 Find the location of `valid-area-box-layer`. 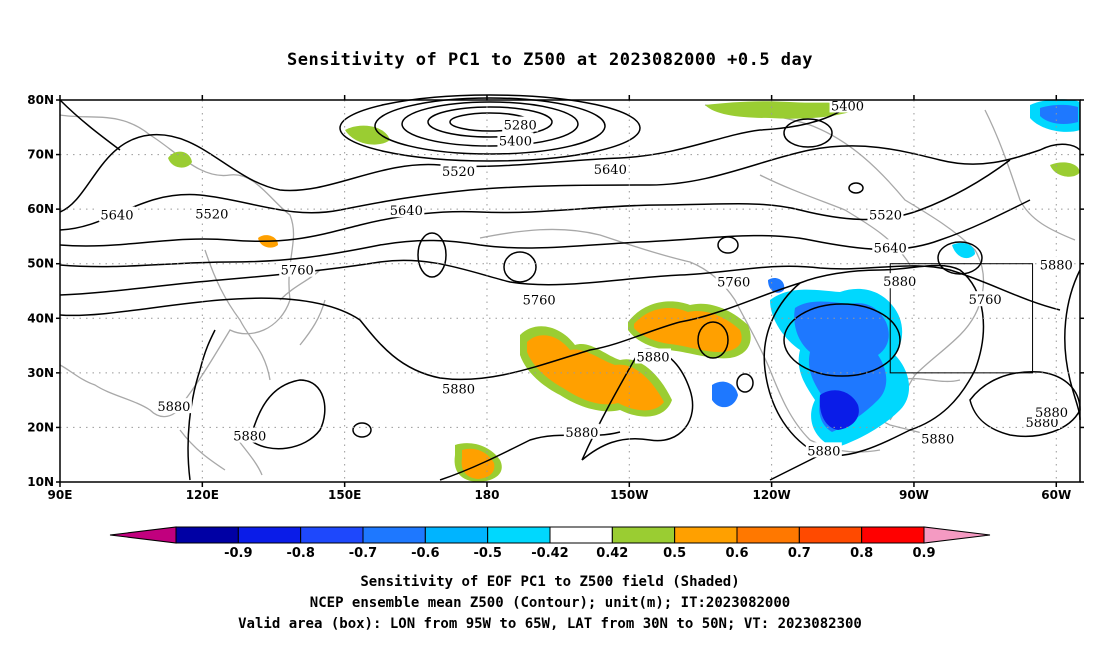

valid-area-box-layer is located at coordinates (961, 318).